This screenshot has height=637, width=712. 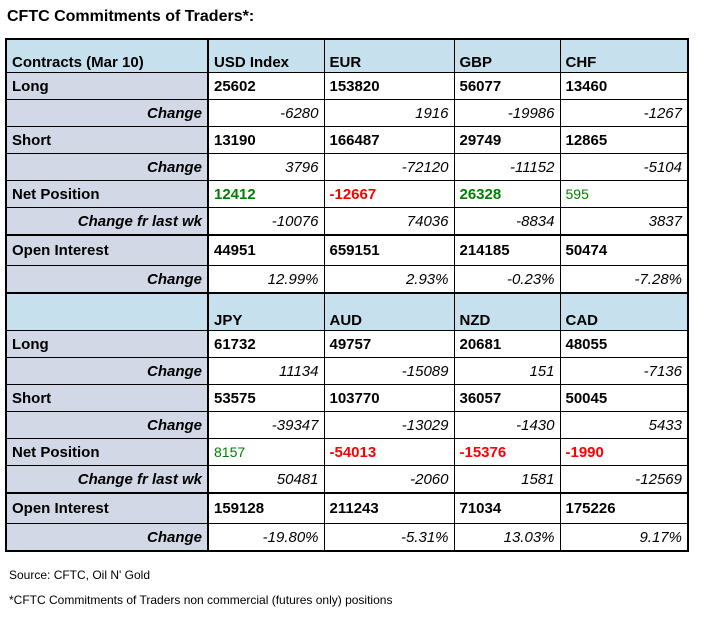 What do you see at coordinates (107, 55) in the screenshot?
I see `header-contracts: Contracts (Mar 10)` at bounding box center [107, 55].